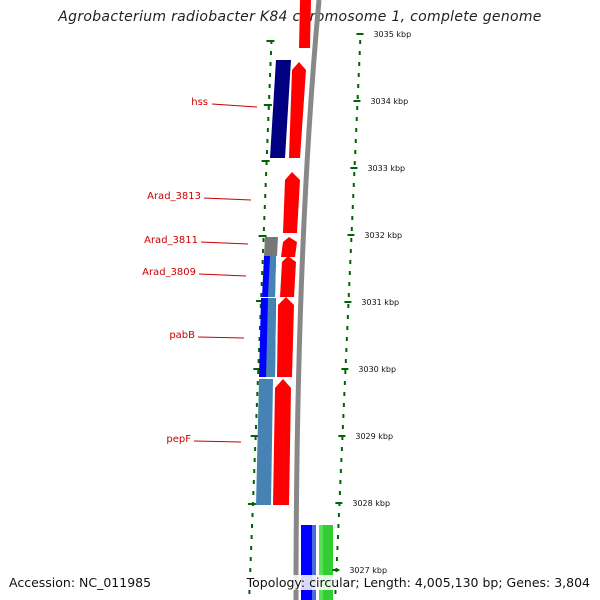  Describe the element at coordinates (285, 337) in the screenshot. I see `gene-arrow-pabB` at that location.